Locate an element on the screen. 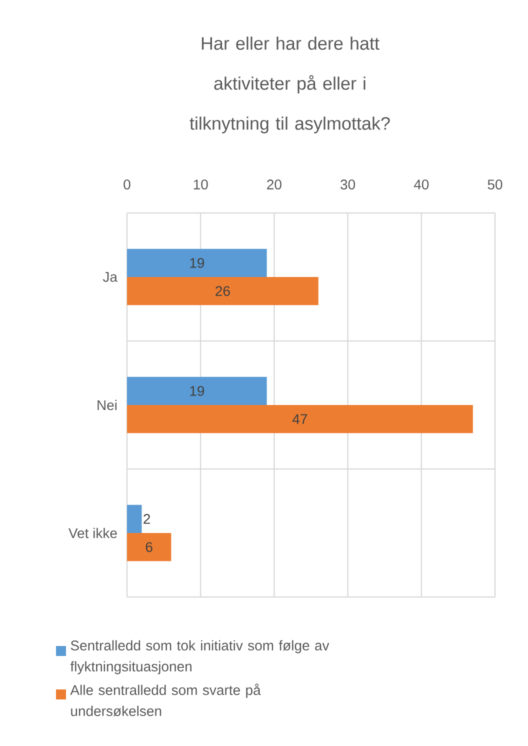 The image size is (528, 746). x-tick-label: 30 is located at coordinates (348, 185).